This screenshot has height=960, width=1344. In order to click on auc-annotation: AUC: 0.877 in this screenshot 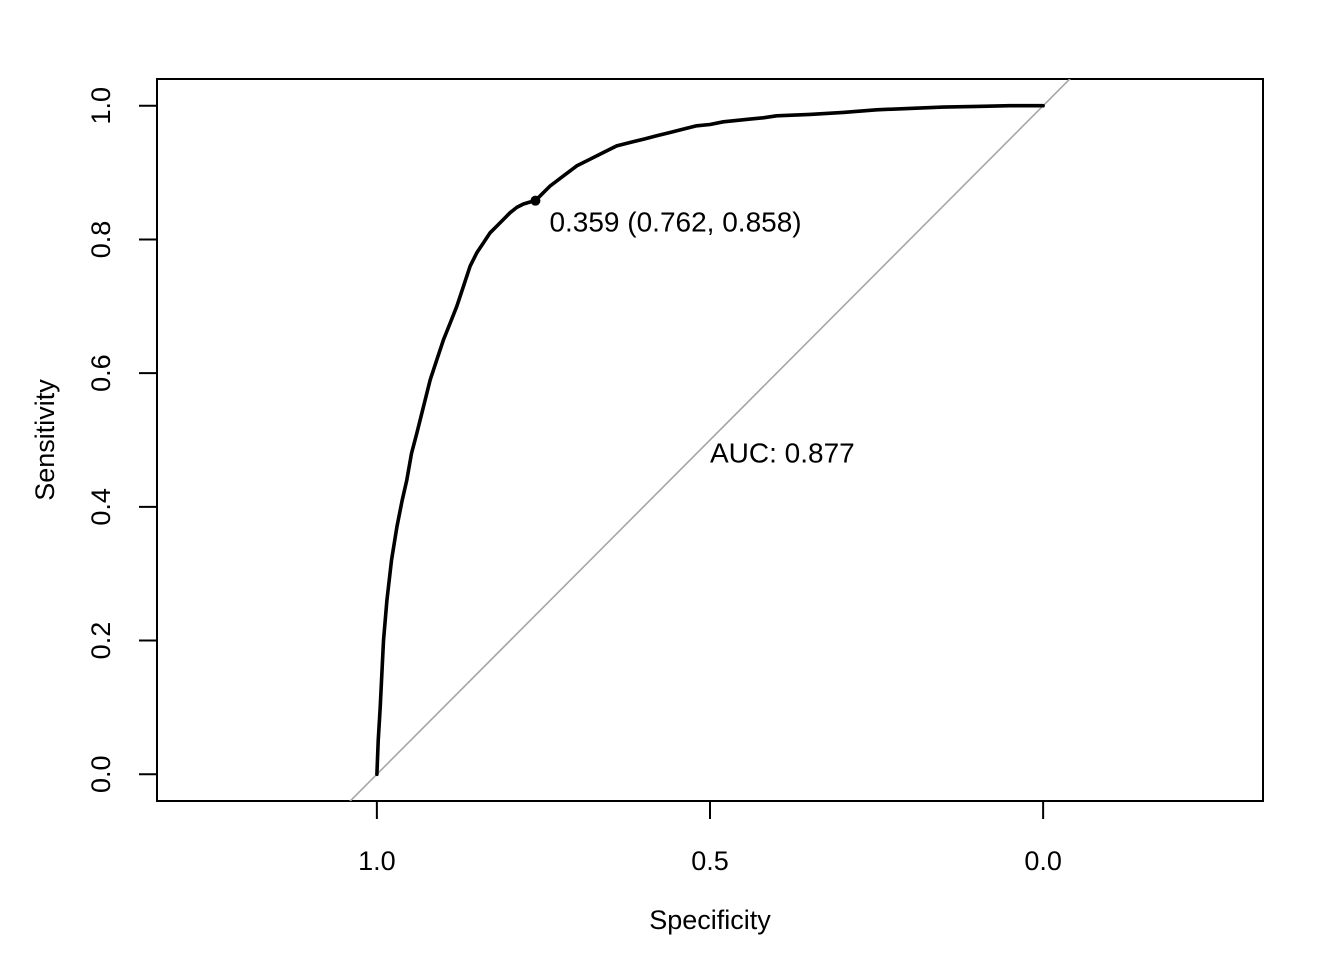, I will do `click(782, 452)`.